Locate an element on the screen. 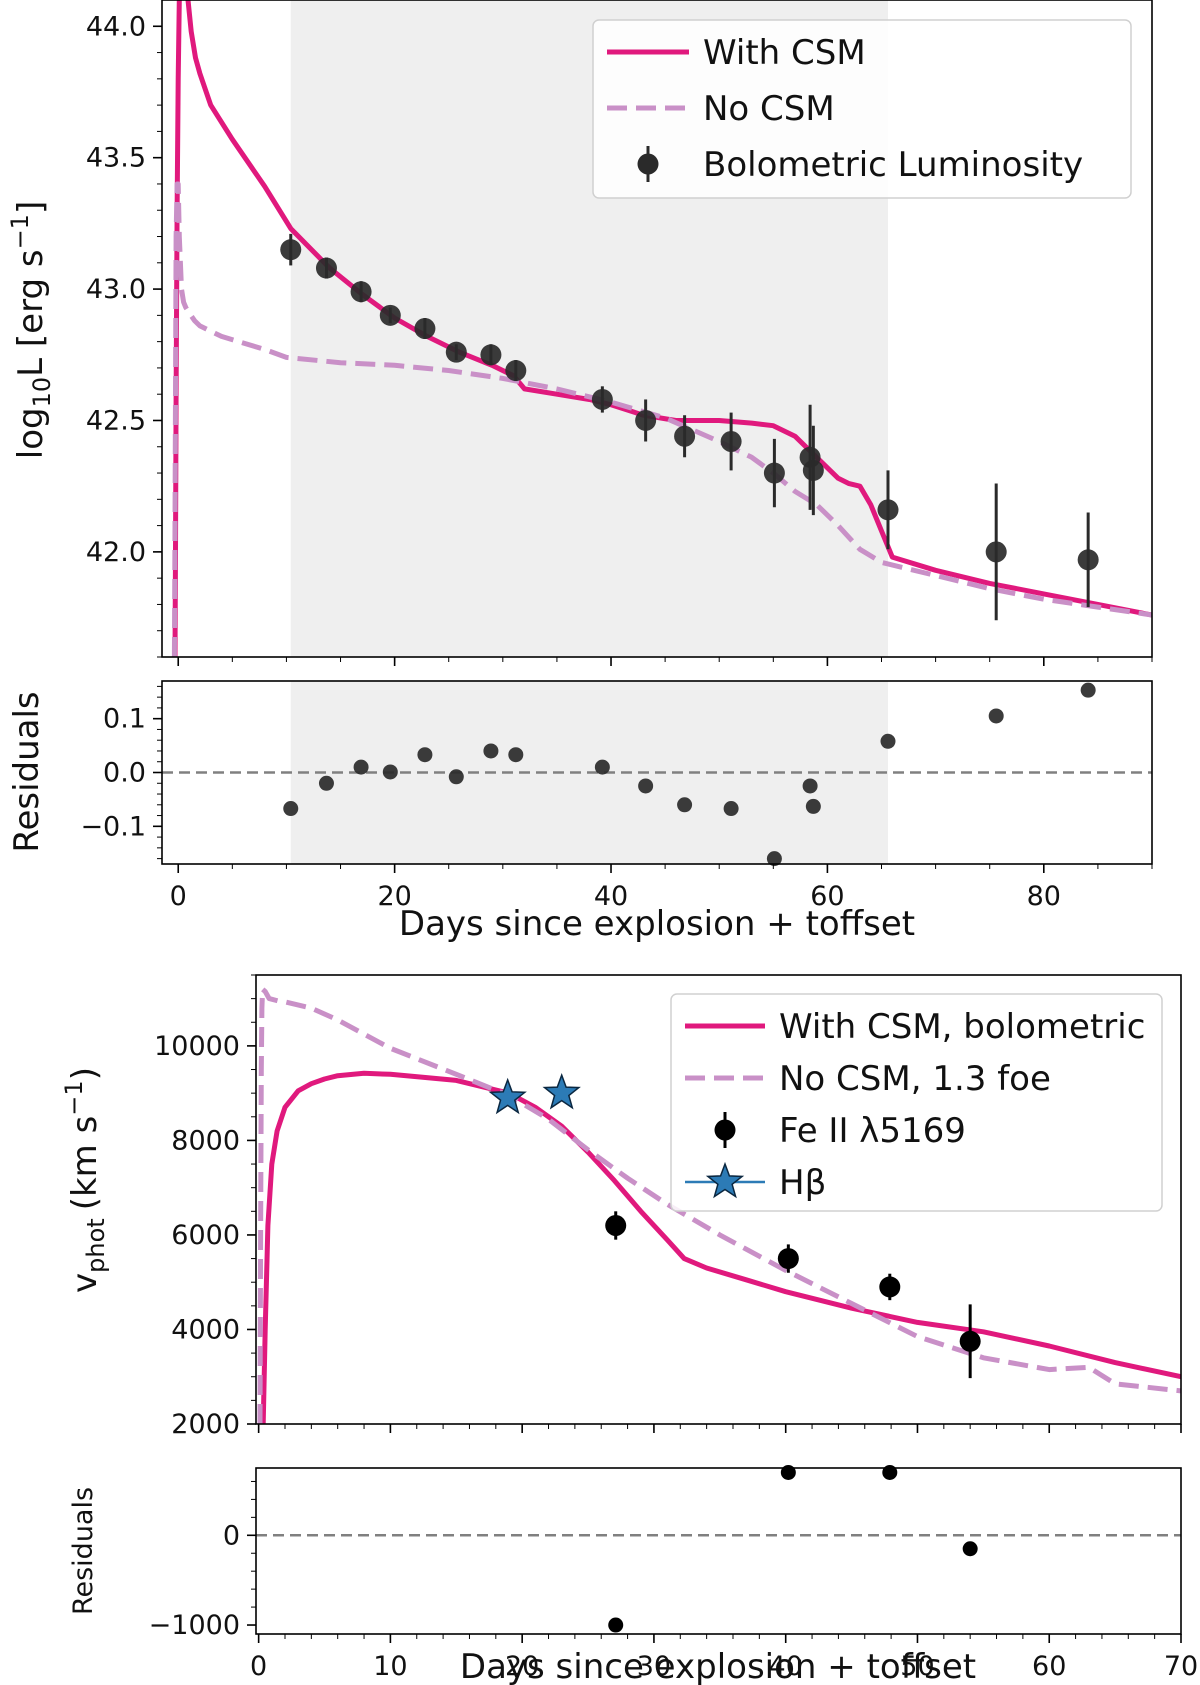 The height and width of the screenshot is (1685, 1200). lum-ytick-label: 43.0 is located at coordinates (116, 289).